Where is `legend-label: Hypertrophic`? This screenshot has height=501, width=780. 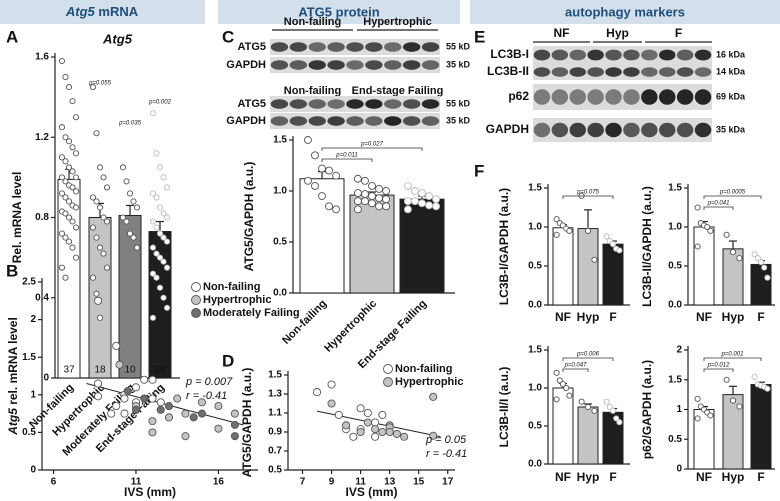
legend-label: Hypertrophic is located at coordinates (237, 300).